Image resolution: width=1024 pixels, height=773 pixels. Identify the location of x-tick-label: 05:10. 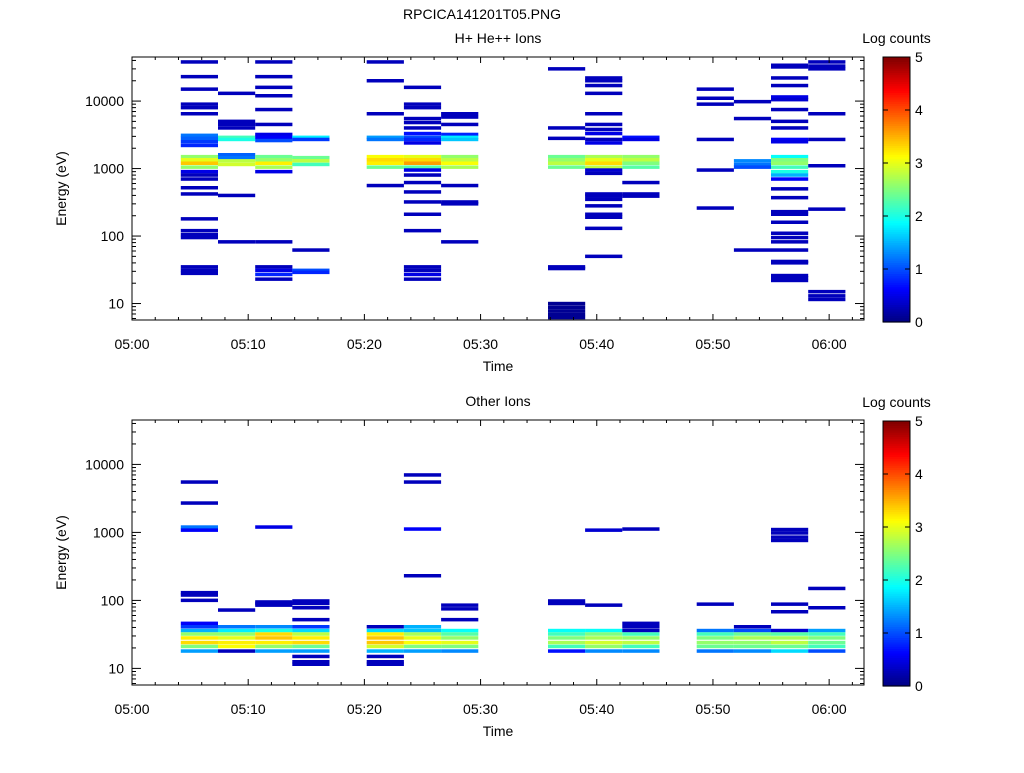
(248, 344).